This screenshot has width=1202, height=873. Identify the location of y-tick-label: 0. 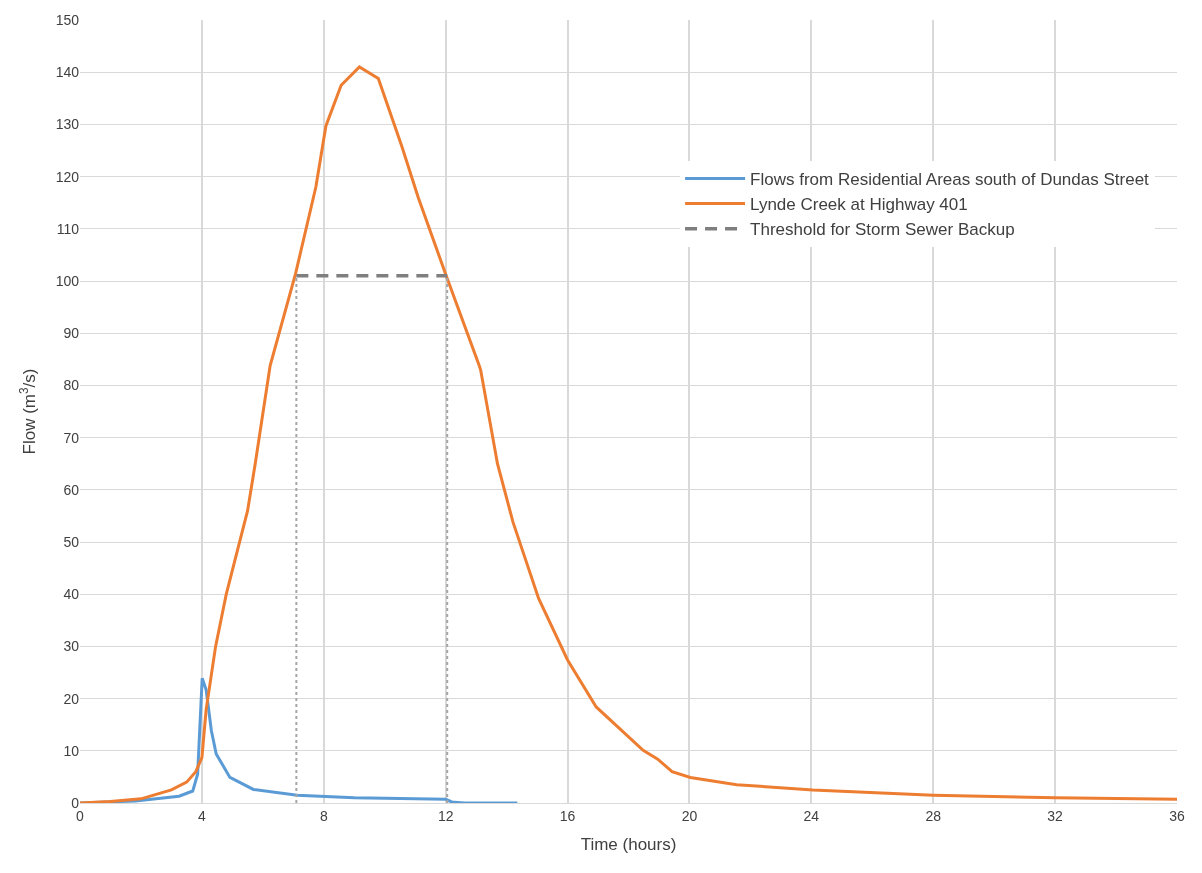
(75, 802).